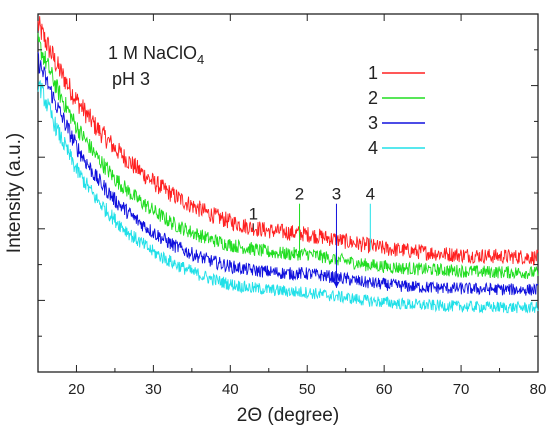 The image size is (550, 440). What do you see at coordinates (307, 389) in the screenshot?
I see `x-tick-label-50: 50` at bounding box center [307, 389].